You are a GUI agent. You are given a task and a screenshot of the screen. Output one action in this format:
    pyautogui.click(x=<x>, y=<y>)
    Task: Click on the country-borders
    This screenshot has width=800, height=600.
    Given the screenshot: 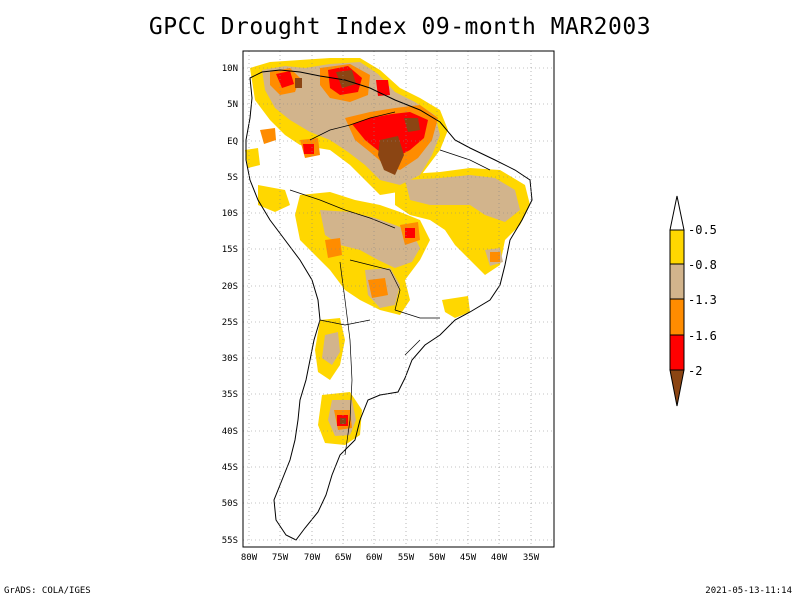 What is the action you would take?
    pyautogui.click(x=390, y=283)
    